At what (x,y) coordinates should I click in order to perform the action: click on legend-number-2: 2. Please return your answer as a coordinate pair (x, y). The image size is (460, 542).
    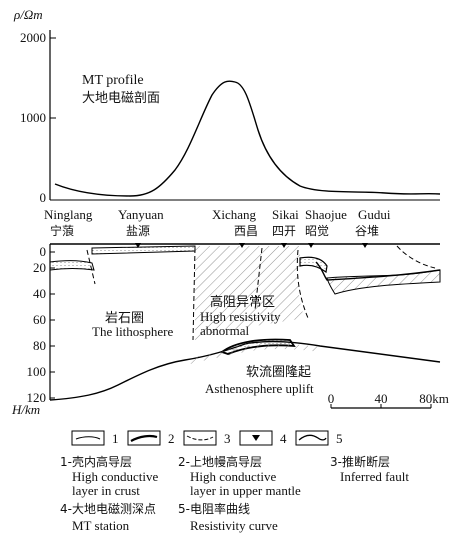
    Looking at the image, I should click on (171, 438).